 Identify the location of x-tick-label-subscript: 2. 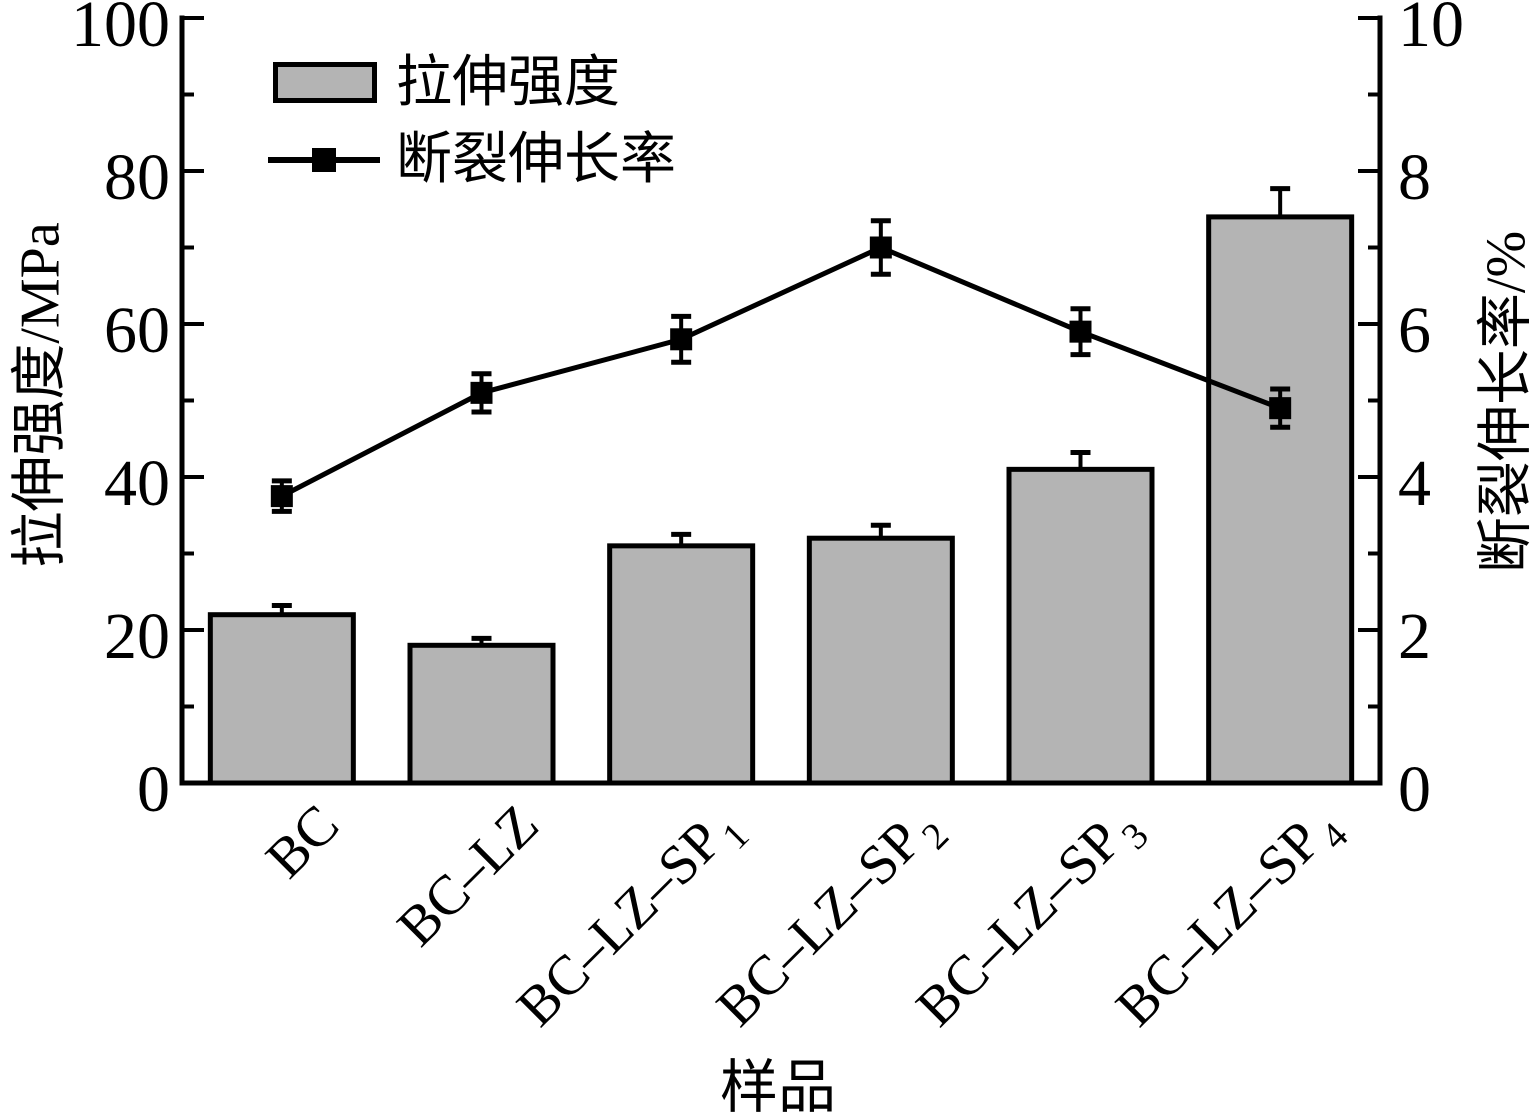
(935, 836).